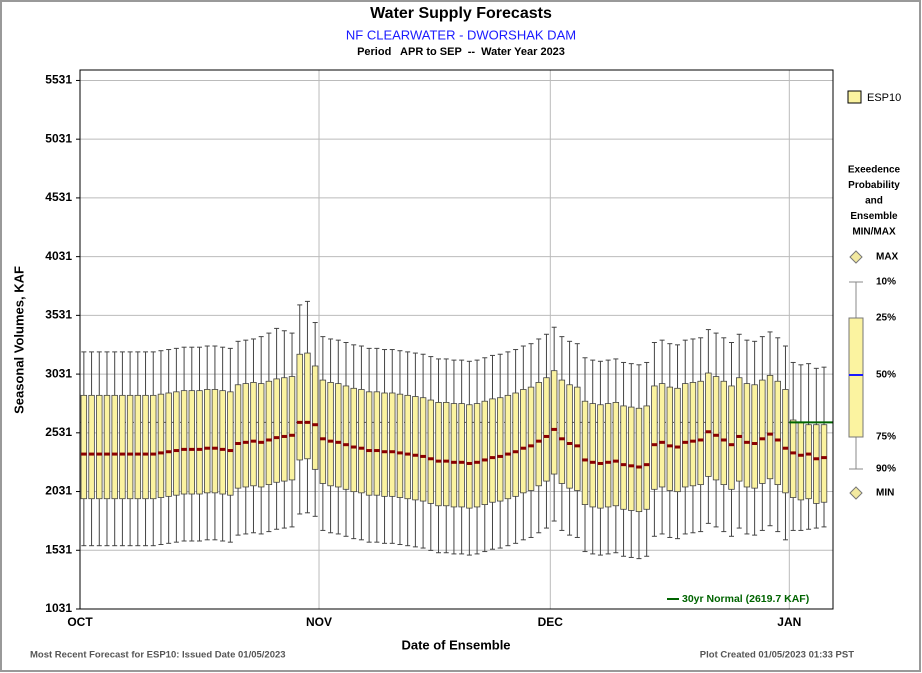  Describe the element at coordinates (885, 493) in the screenshot. I see `exceedance-label: MIN` at that location.